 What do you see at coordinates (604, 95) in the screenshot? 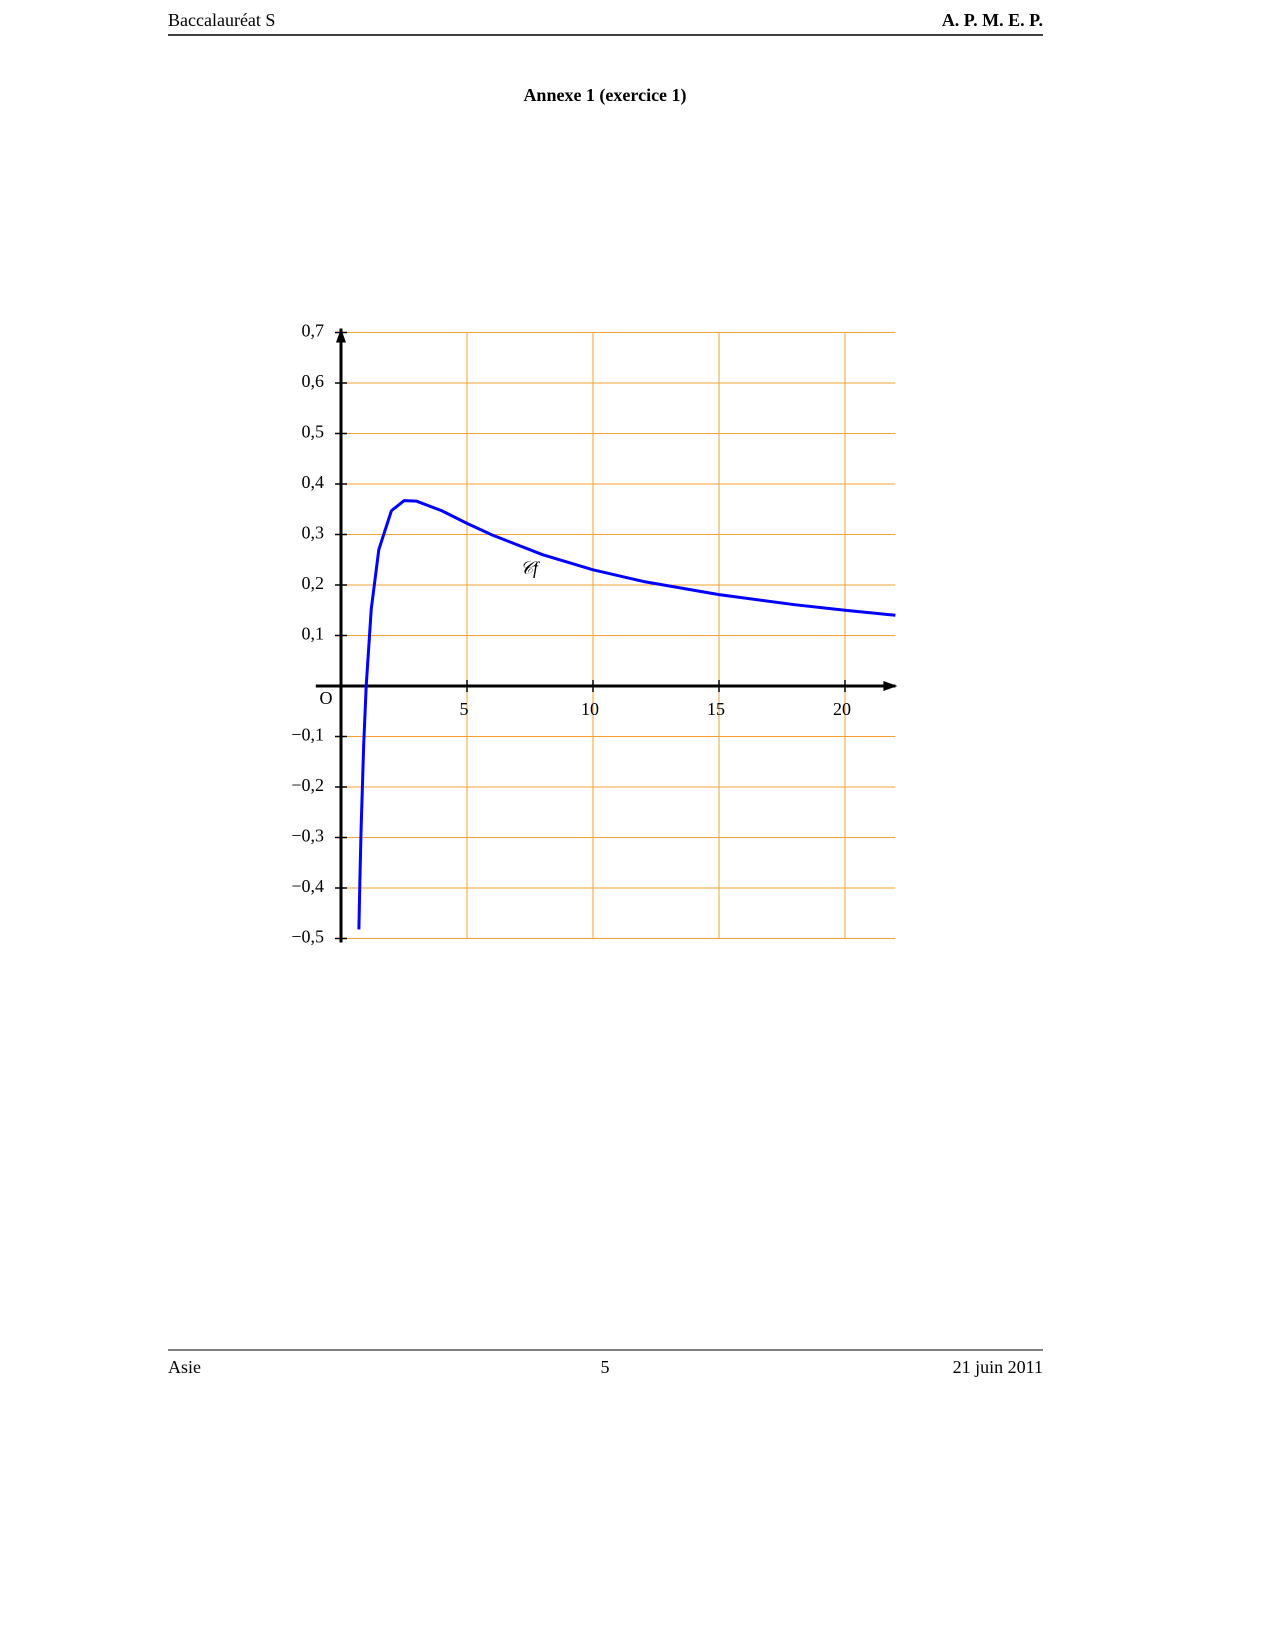
I see `page-title: Annexe 1 (exercice 1)` at bounding box center [604, 95].